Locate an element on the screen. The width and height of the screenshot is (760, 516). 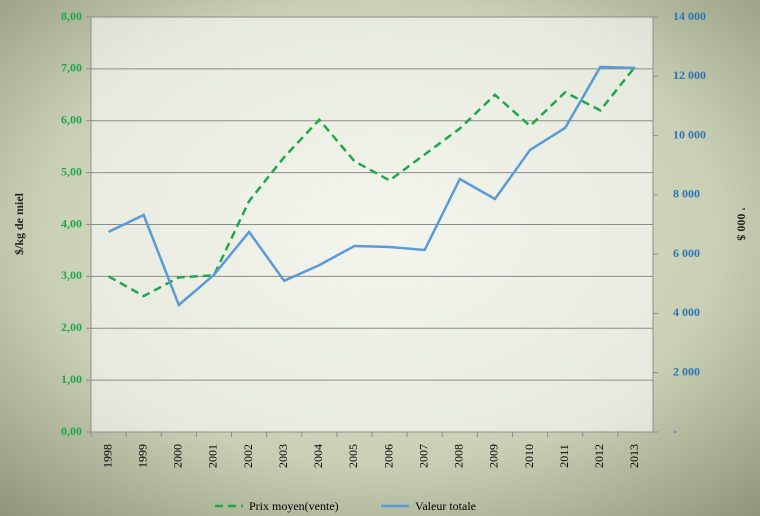
y-tick-label: 1,00 is located at coordinates (71, 379).